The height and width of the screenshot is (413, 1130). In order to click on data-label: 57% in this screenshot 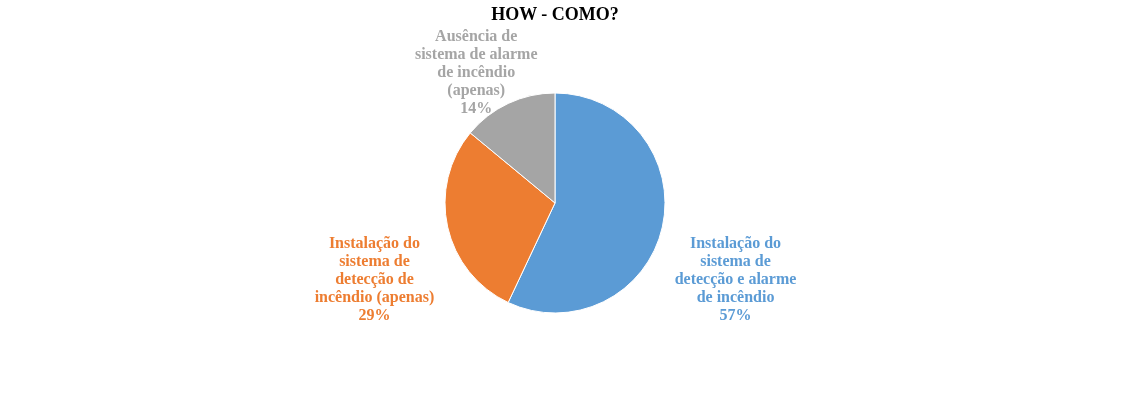, I will do `click(735, 315)`.